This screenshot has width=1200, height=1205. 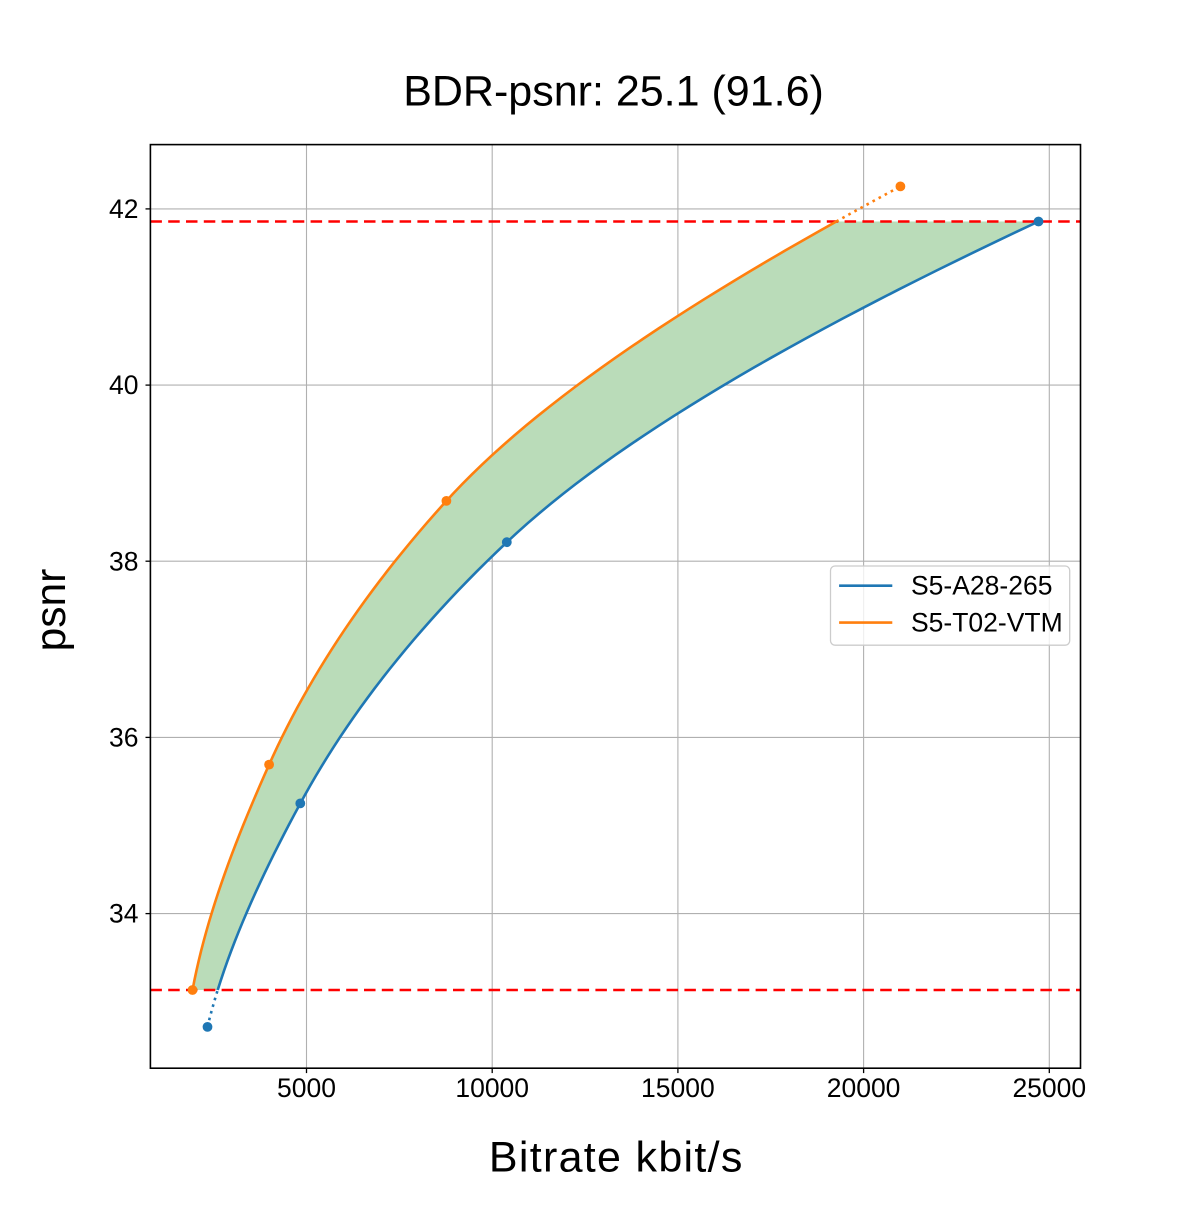 I want to click on svg-text: psnr, so click(x=51, y=610).